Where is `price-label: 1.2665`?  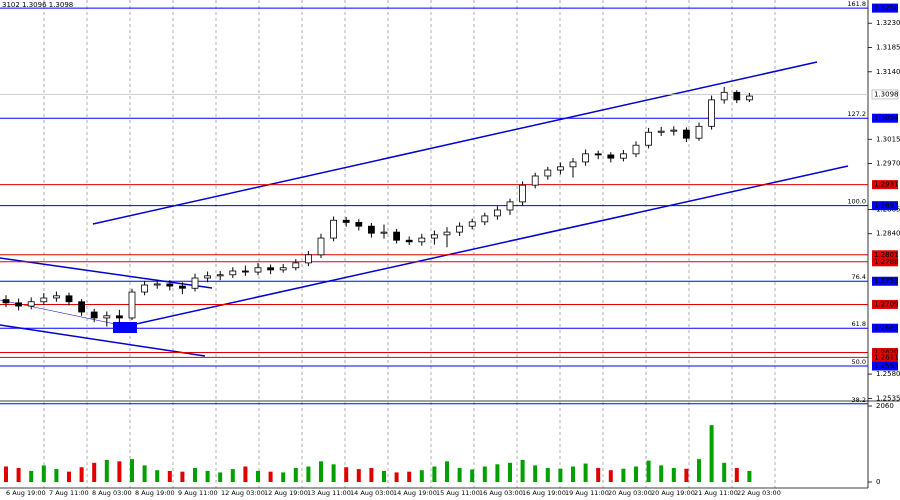
price-label: 1.2665 is located at coordinates (886, 328).